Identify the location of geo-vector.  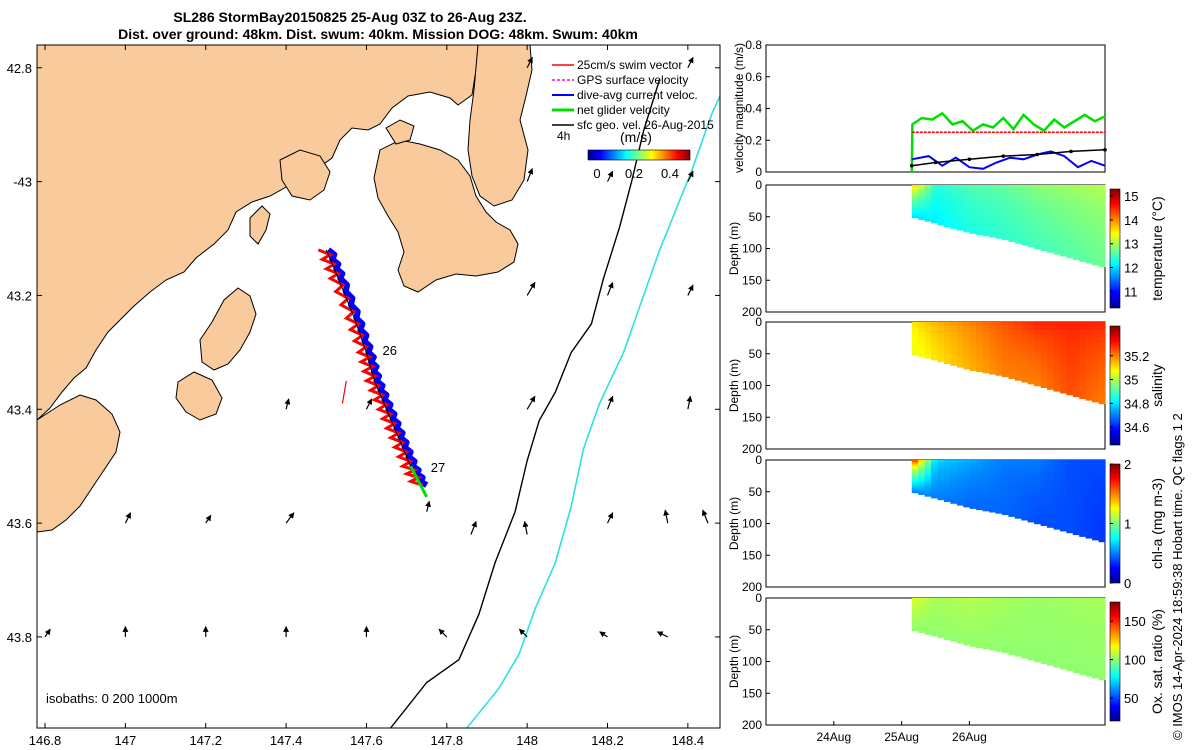
(443, 633).